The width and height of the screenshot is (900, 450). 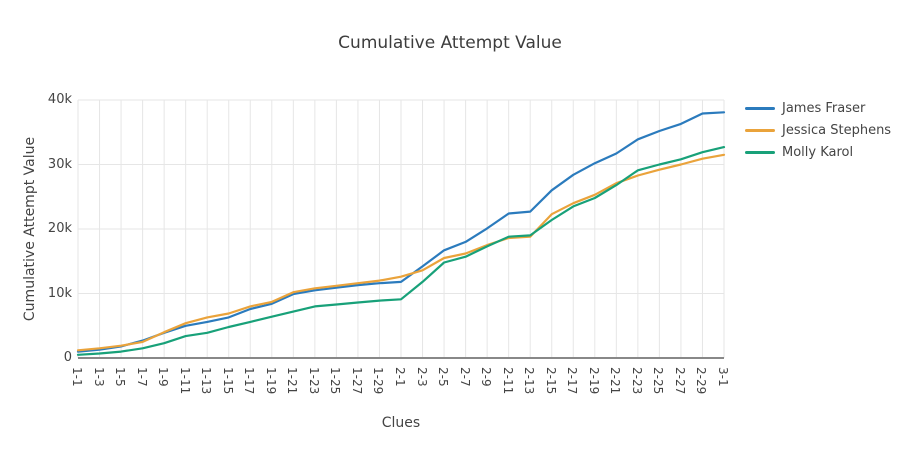 I want to click on x-tick-label: 2-9, so click(x=486, y=377).